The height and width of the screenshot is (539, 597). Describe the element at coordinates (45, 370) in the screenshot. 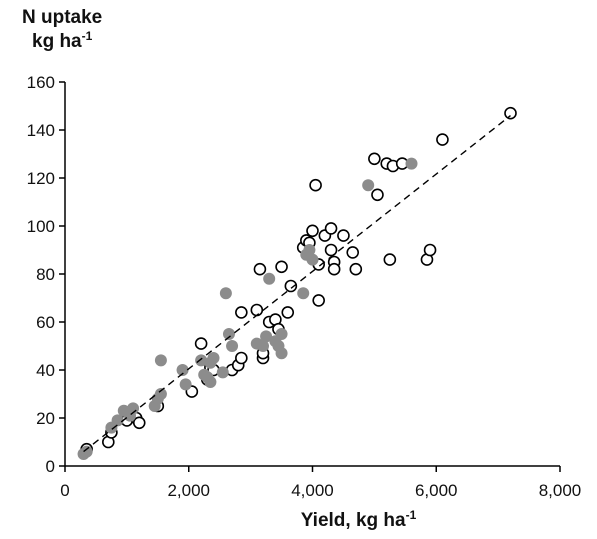

I see `y-tick-label: 40` at that location.